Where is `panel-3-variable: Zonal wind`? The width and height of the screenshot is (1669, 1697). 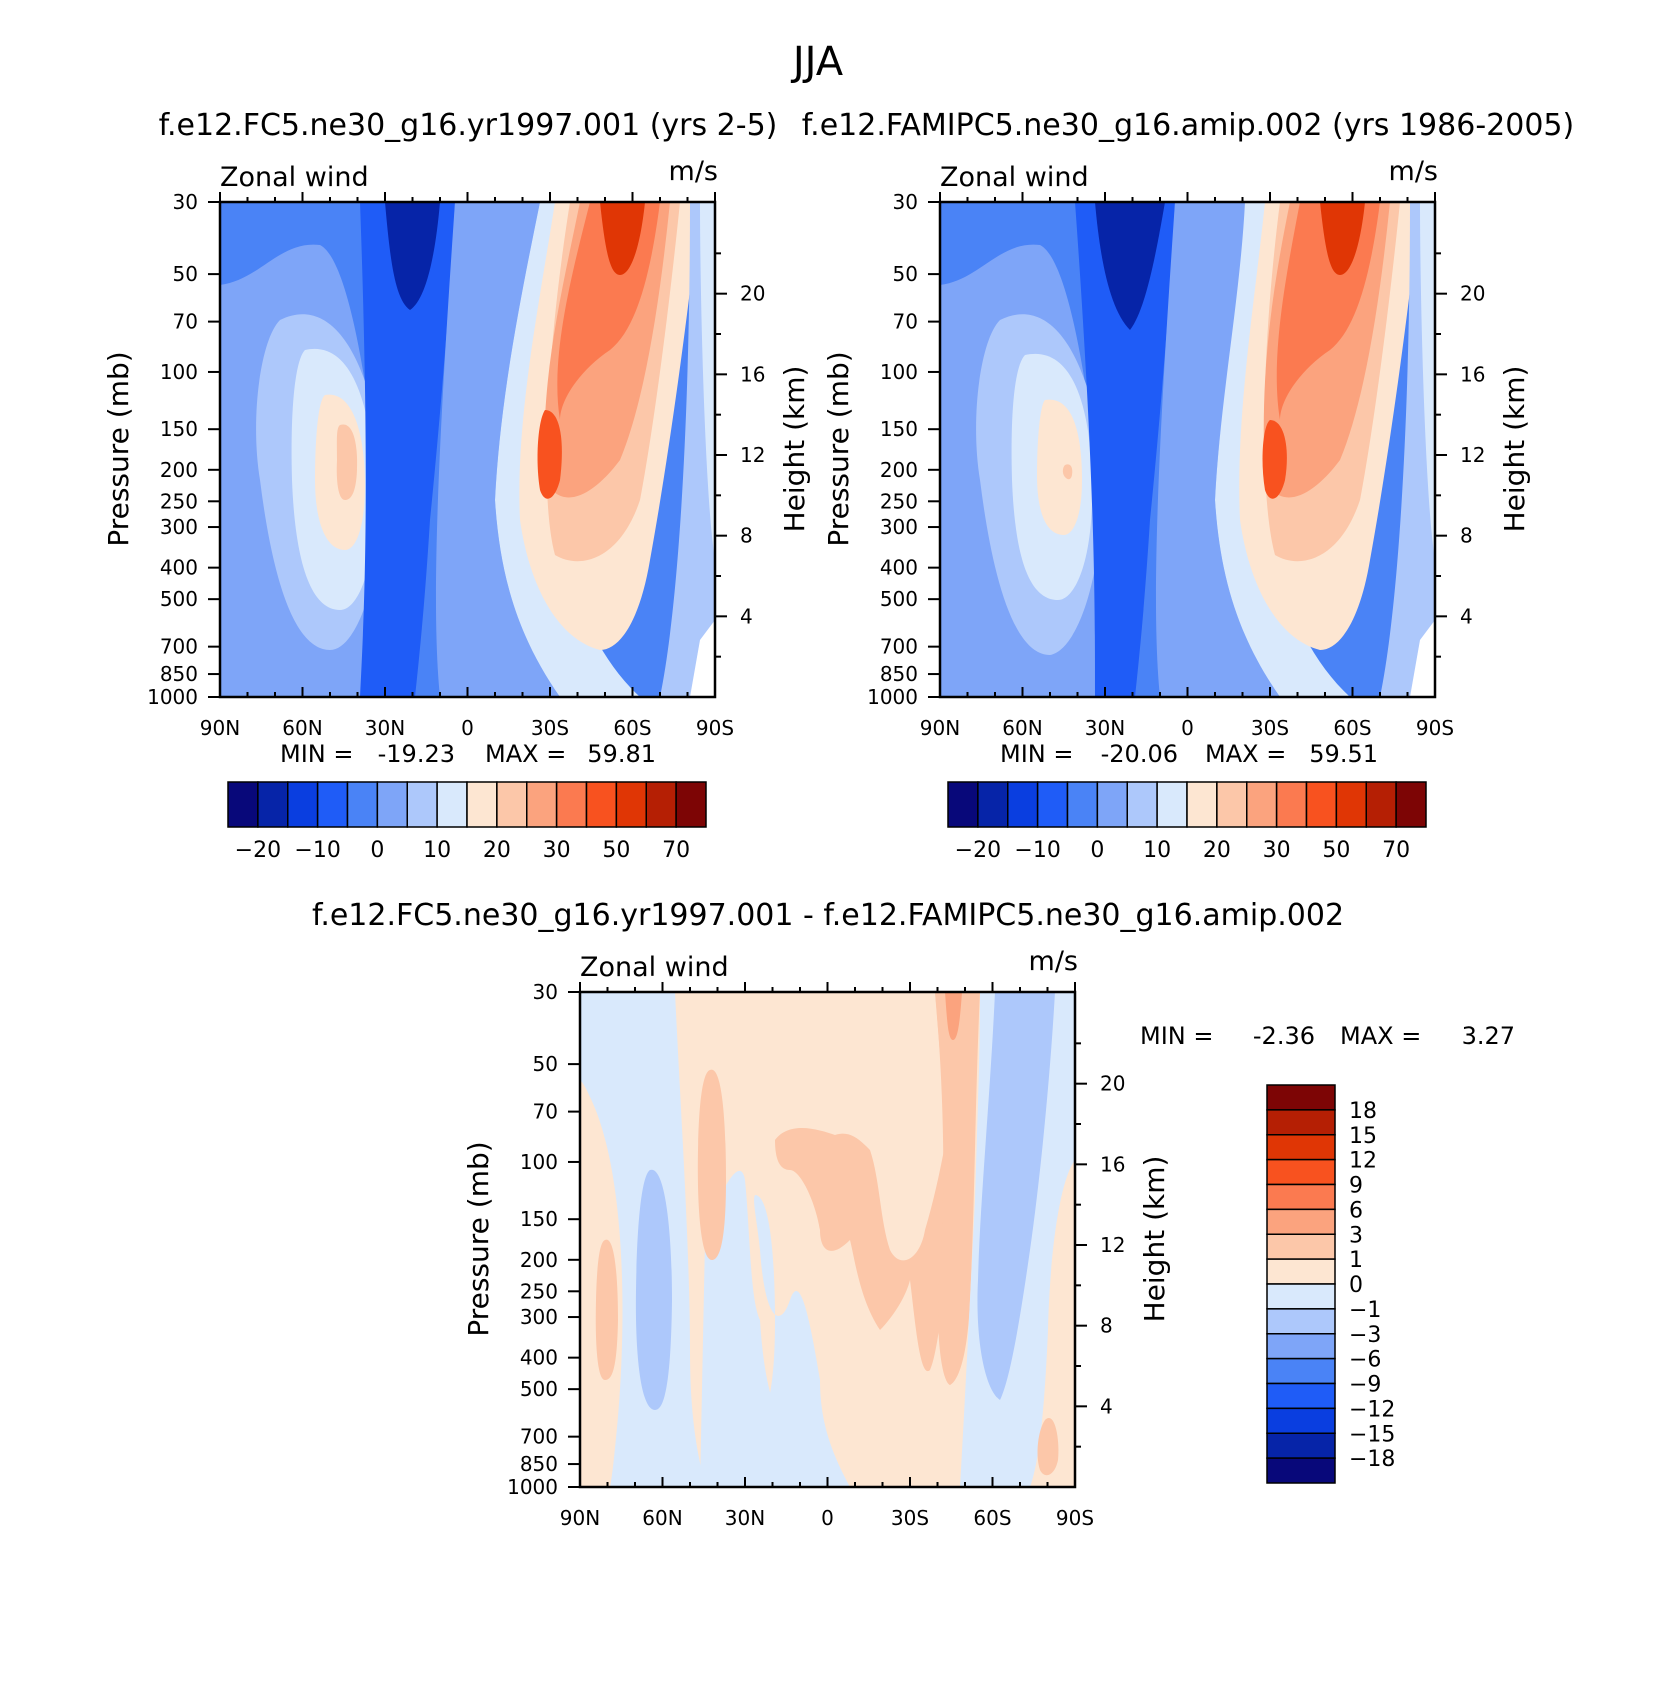
panel-3-variable: Zonal wind is located at coordinates (654, 967).